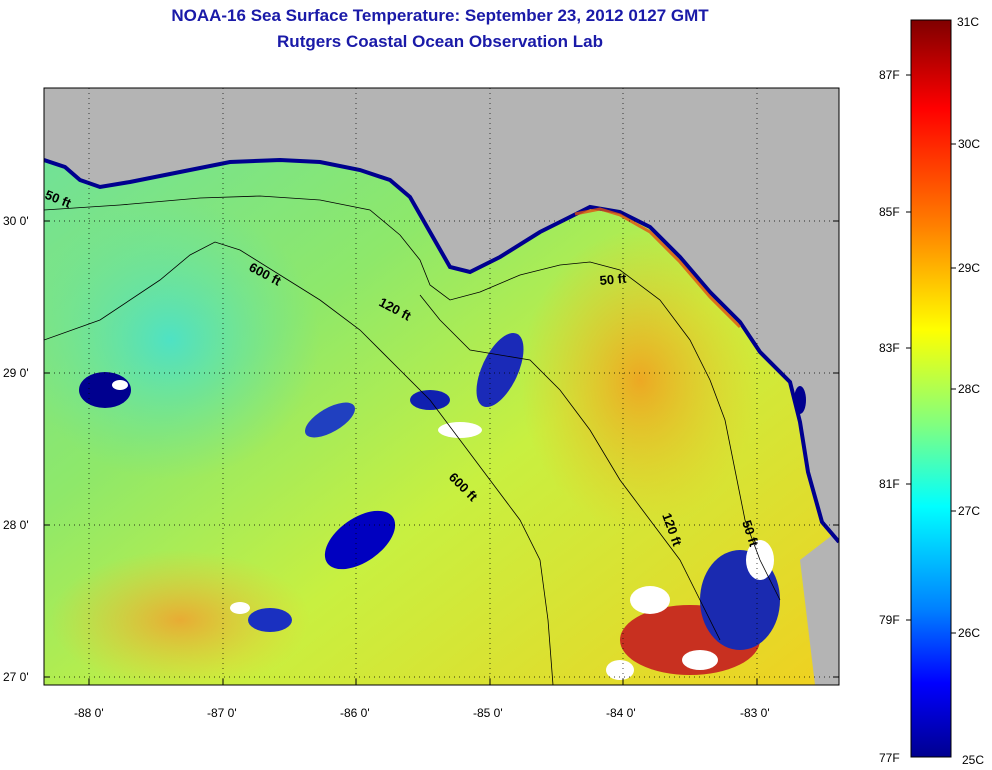 The width and height of the screenshot is (992, 770). I want to click on lon-tick-label: -86 0', so click(355, 713).